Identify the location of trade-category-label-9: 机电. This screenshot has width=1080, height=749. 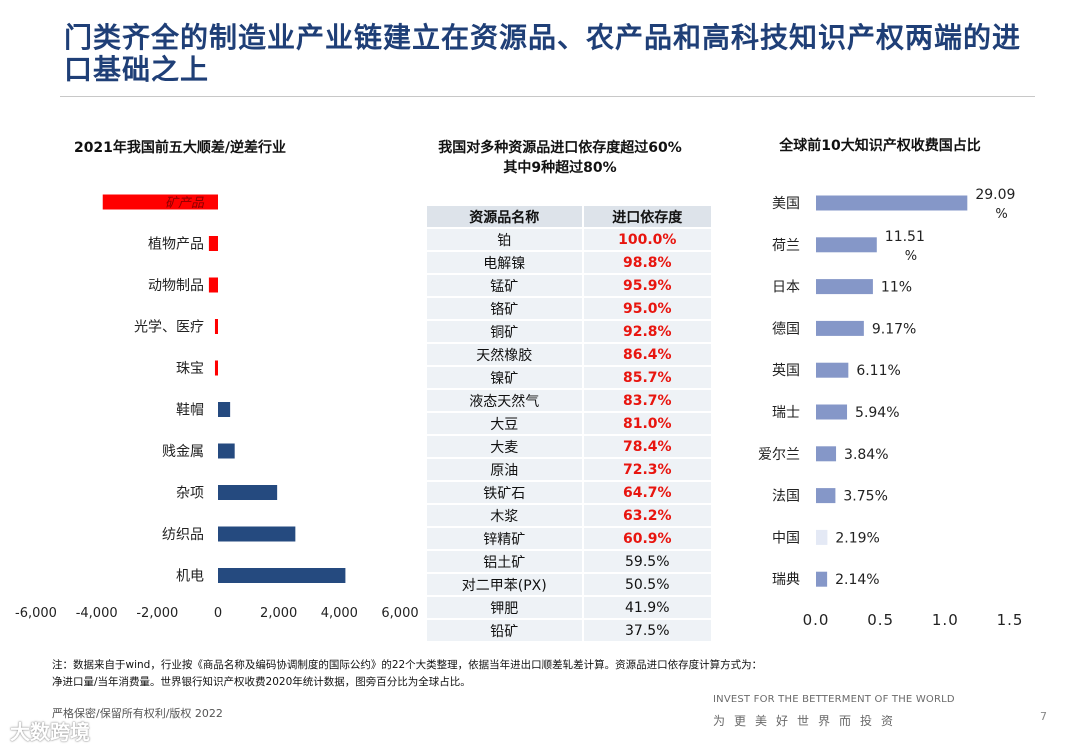
(190, 577).